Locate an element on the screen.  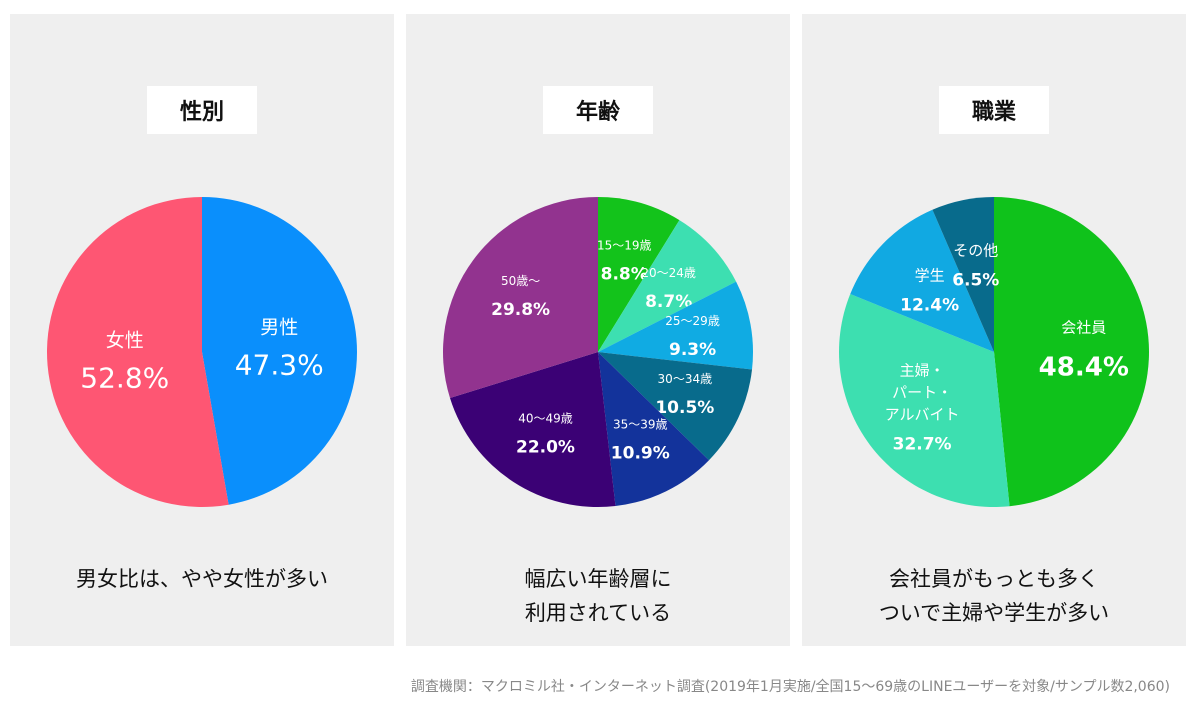
slice-label: 20～24歳 is located at coordinates (668, 273).